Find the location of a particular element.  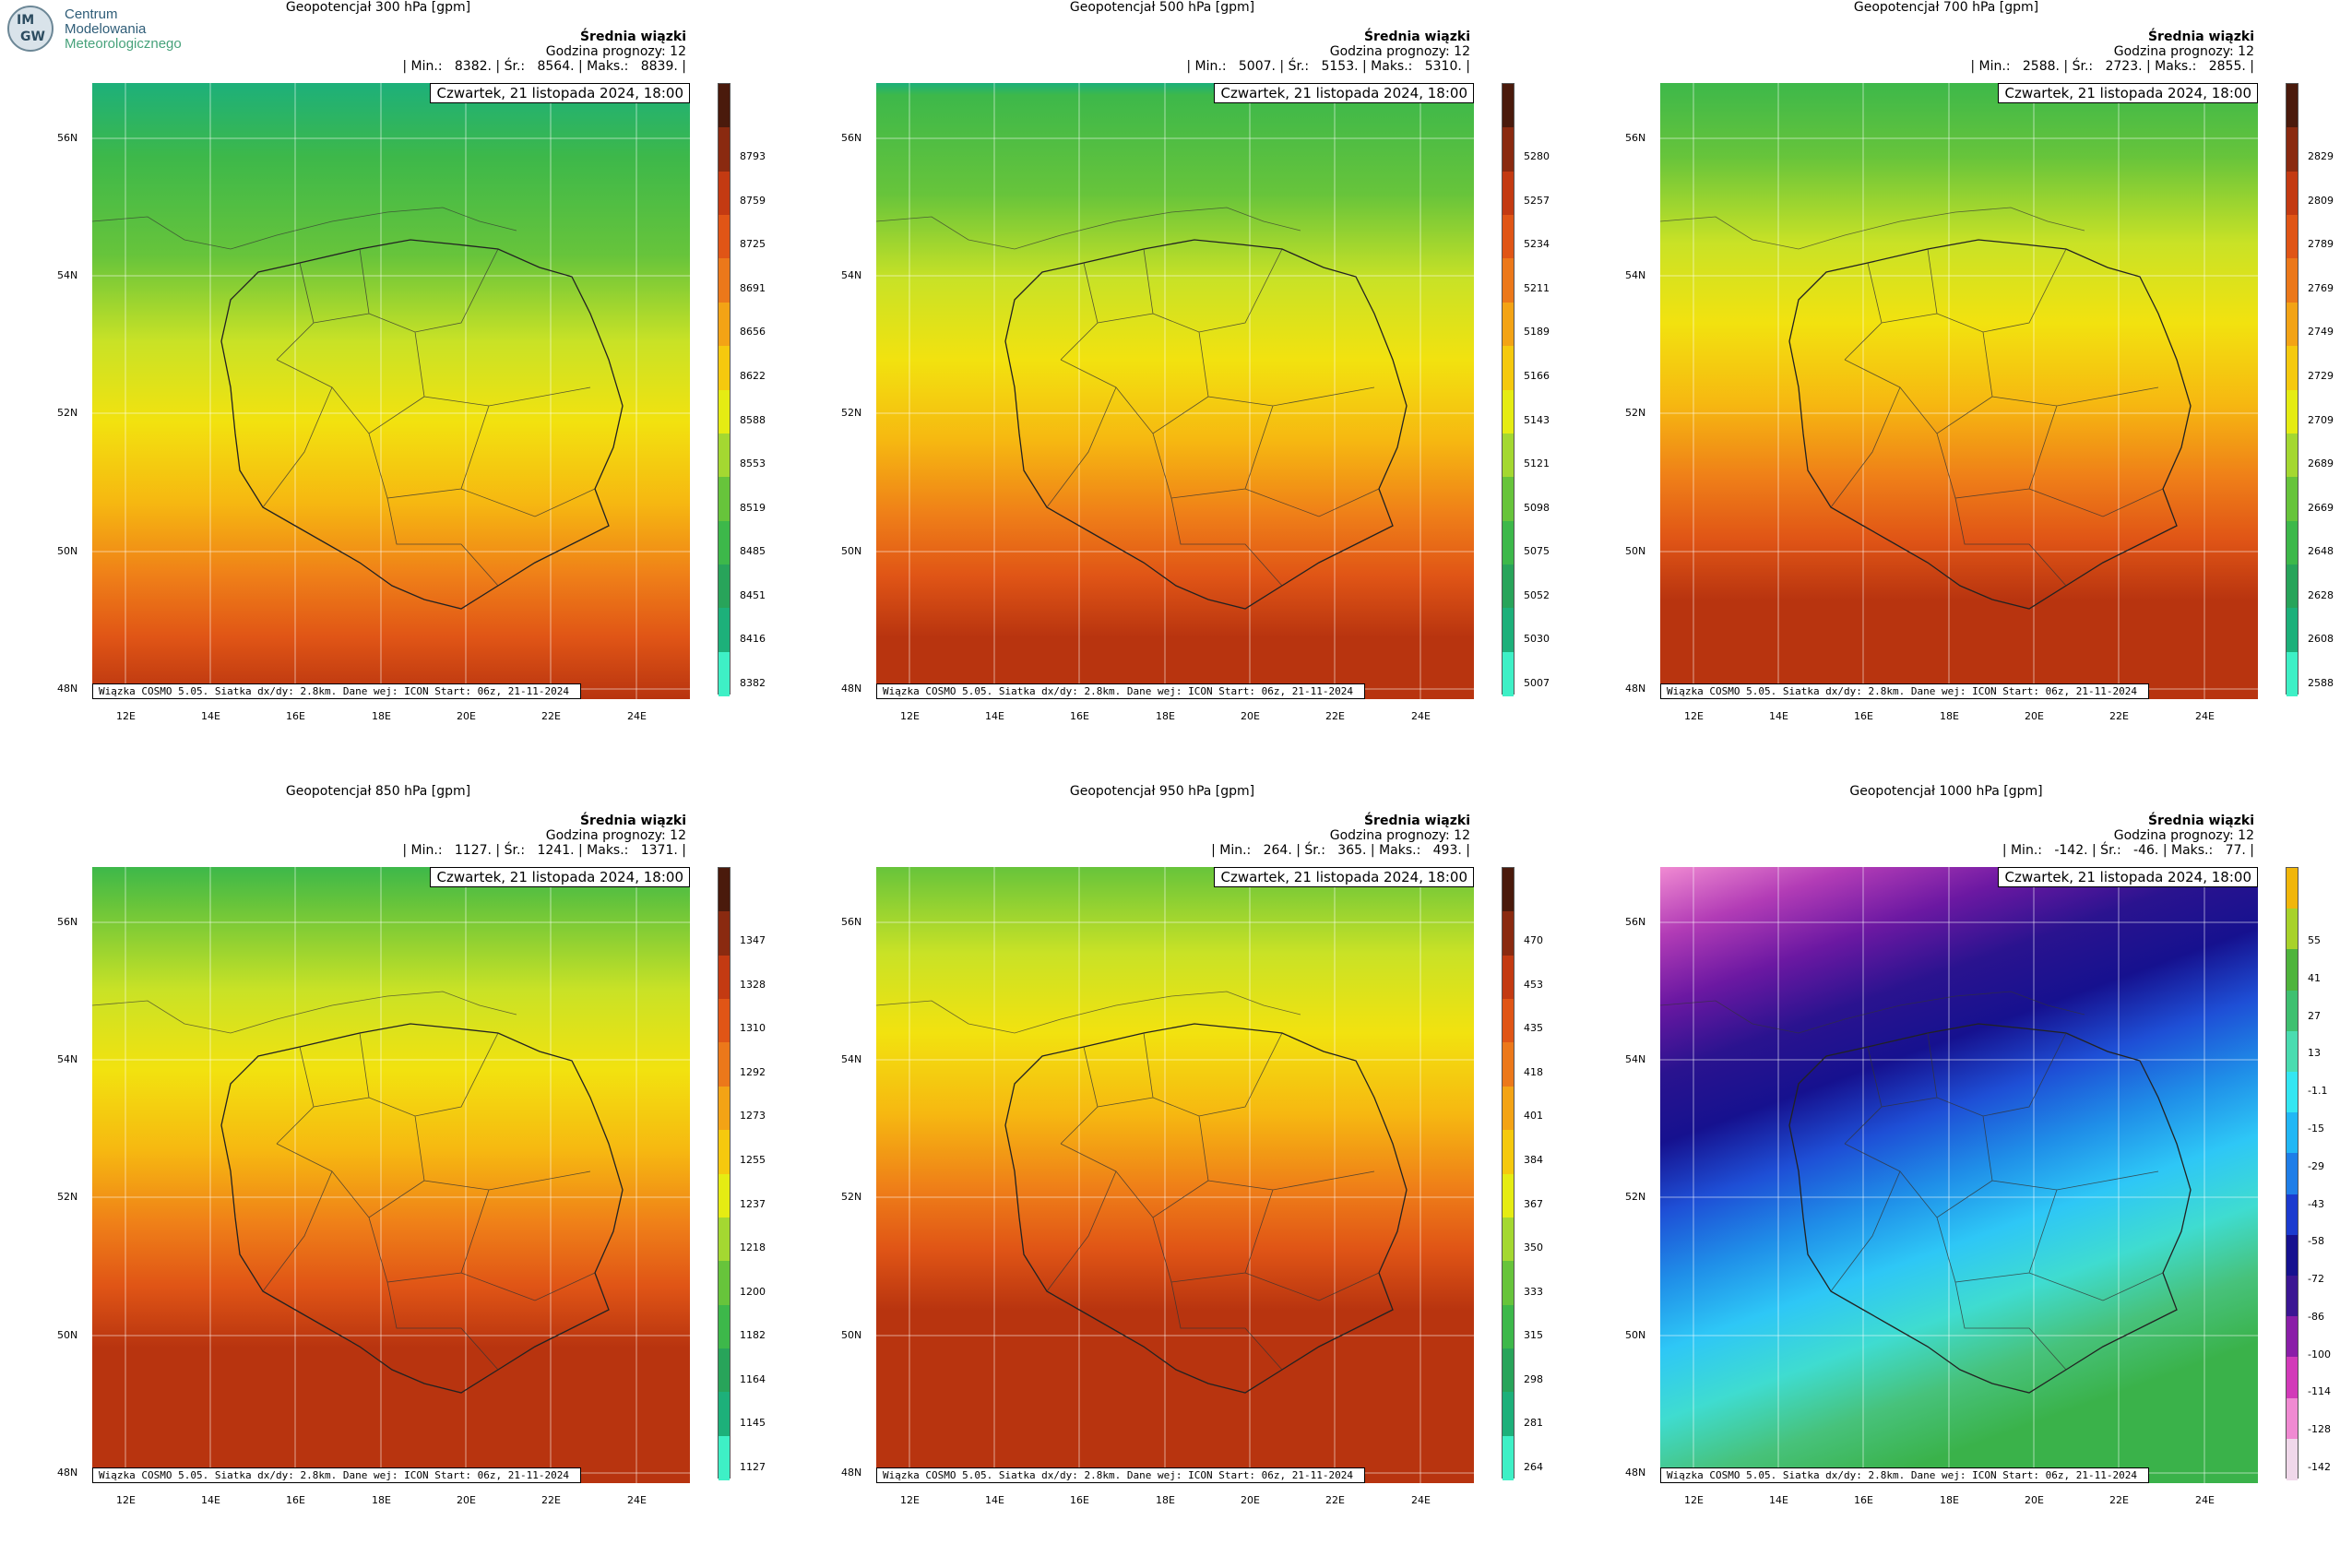

colorbar-tick-label: -86 is located at coordinates (2316, 1316).